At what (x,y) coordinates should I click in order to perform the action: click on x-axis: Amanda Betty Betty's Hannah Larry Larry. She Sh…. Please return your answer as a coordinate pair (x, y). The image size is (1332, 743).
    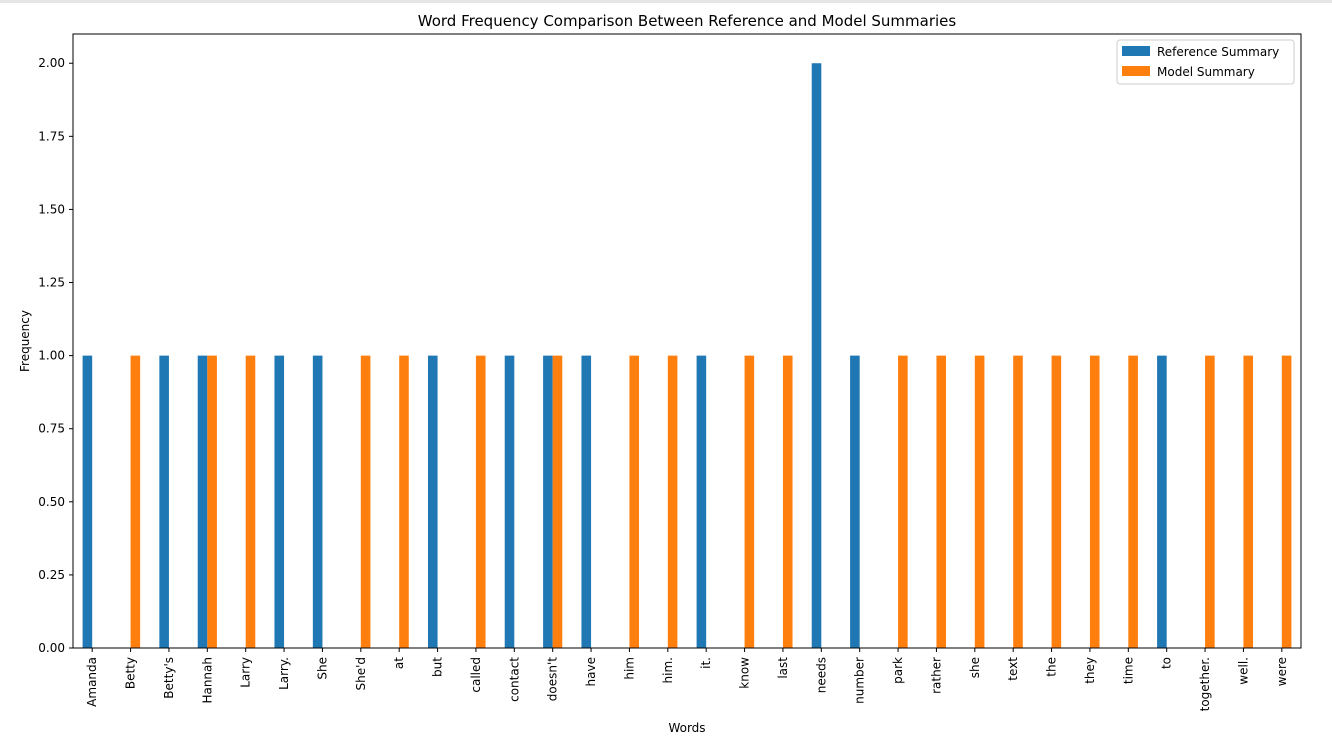
    Looking at the image, I should click on (687, 679).